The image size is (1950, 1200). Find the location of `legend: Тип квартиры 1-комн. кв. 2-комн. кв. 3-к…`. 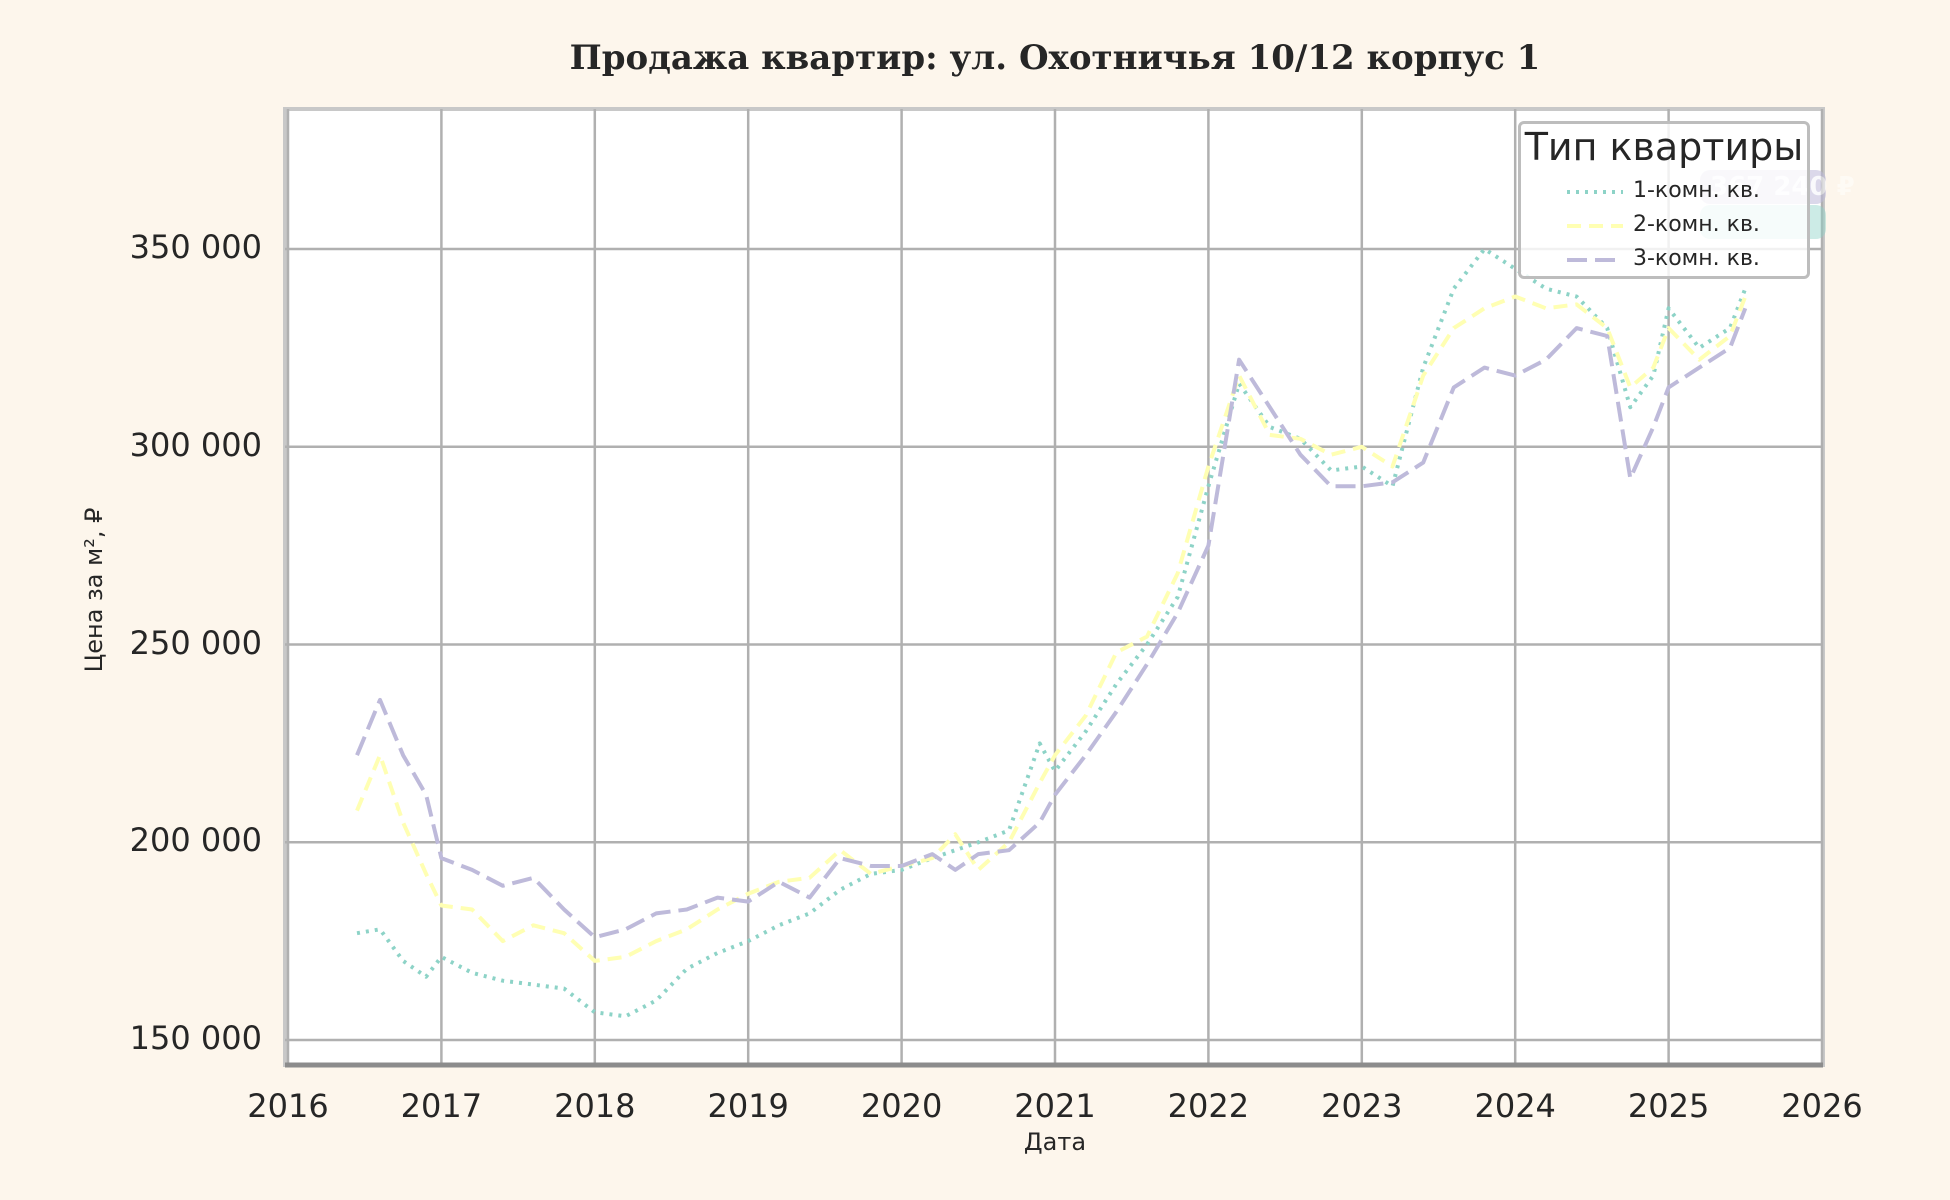

legend: Тип квартиры 1-комн. кв. 2-комн. кв. 3-к… is located at coordinates (1664, 200).